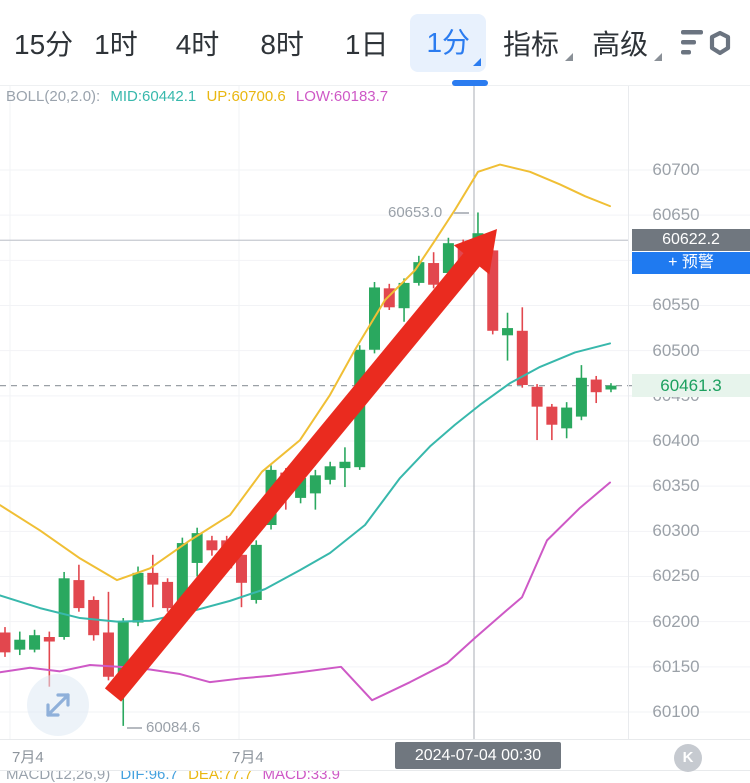 The height and width of the screenshot is (783, 750). What do you see at coordinates (691, 262) in the screenshot?
I see `add-alert-button: + 预警` at bounding box center [691, 262].